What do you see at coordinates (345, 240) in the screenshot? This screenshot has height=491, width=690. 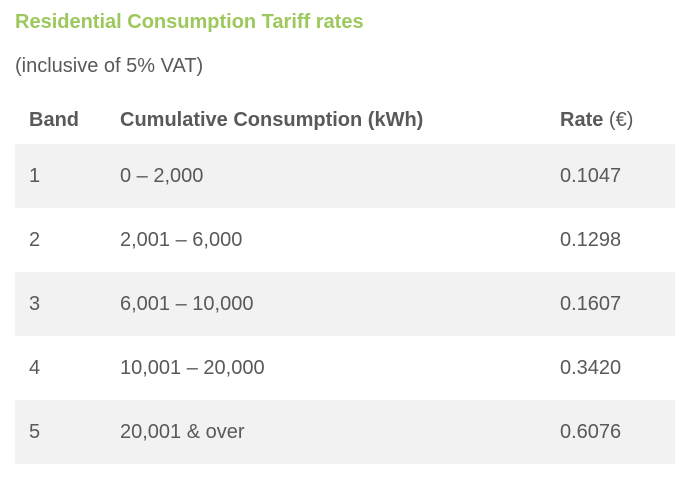 I see `table-row: 2 2,001 – 6,000 0.1298` at bounding box center [345, 240].